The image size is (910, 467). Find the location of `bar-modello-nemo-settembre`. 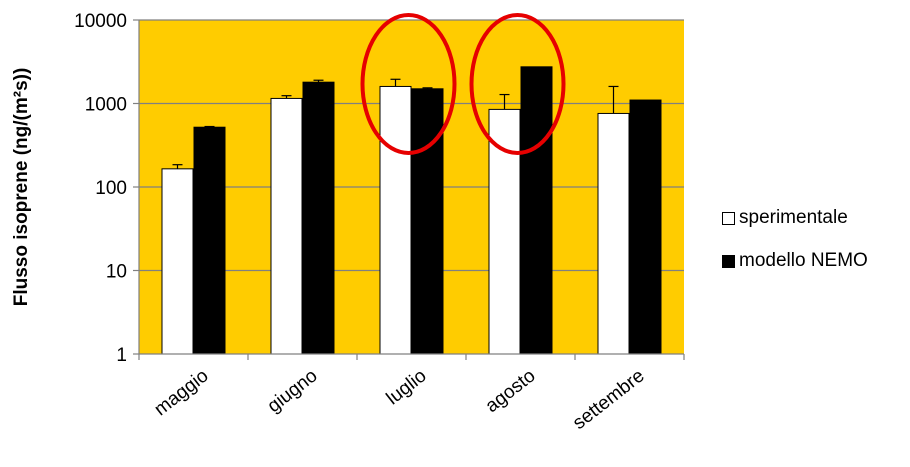

bar-modello-nemo-settembre is located at coordinates (645, 227).